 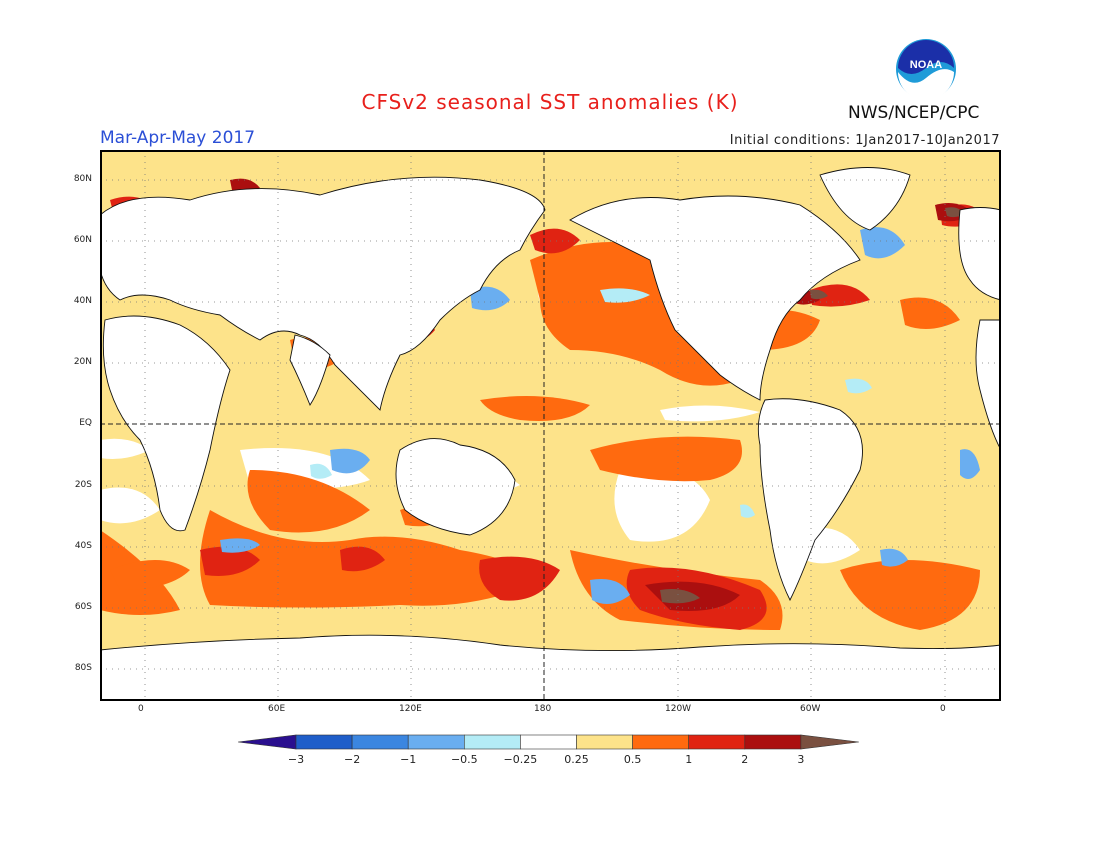 I want to click on colorbar-swatches, so click(x=548, y=742).